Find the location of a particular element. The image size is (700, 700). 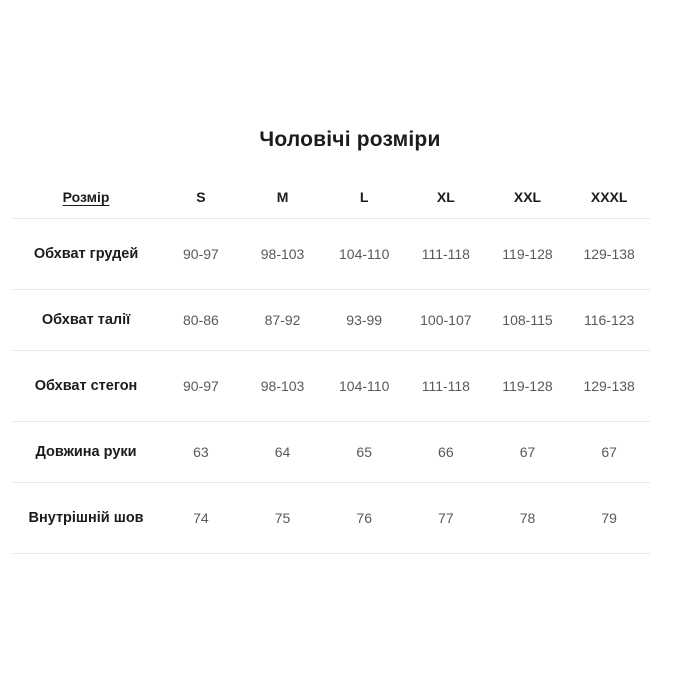

column-header-s: S is located at coordinates (201, 196).